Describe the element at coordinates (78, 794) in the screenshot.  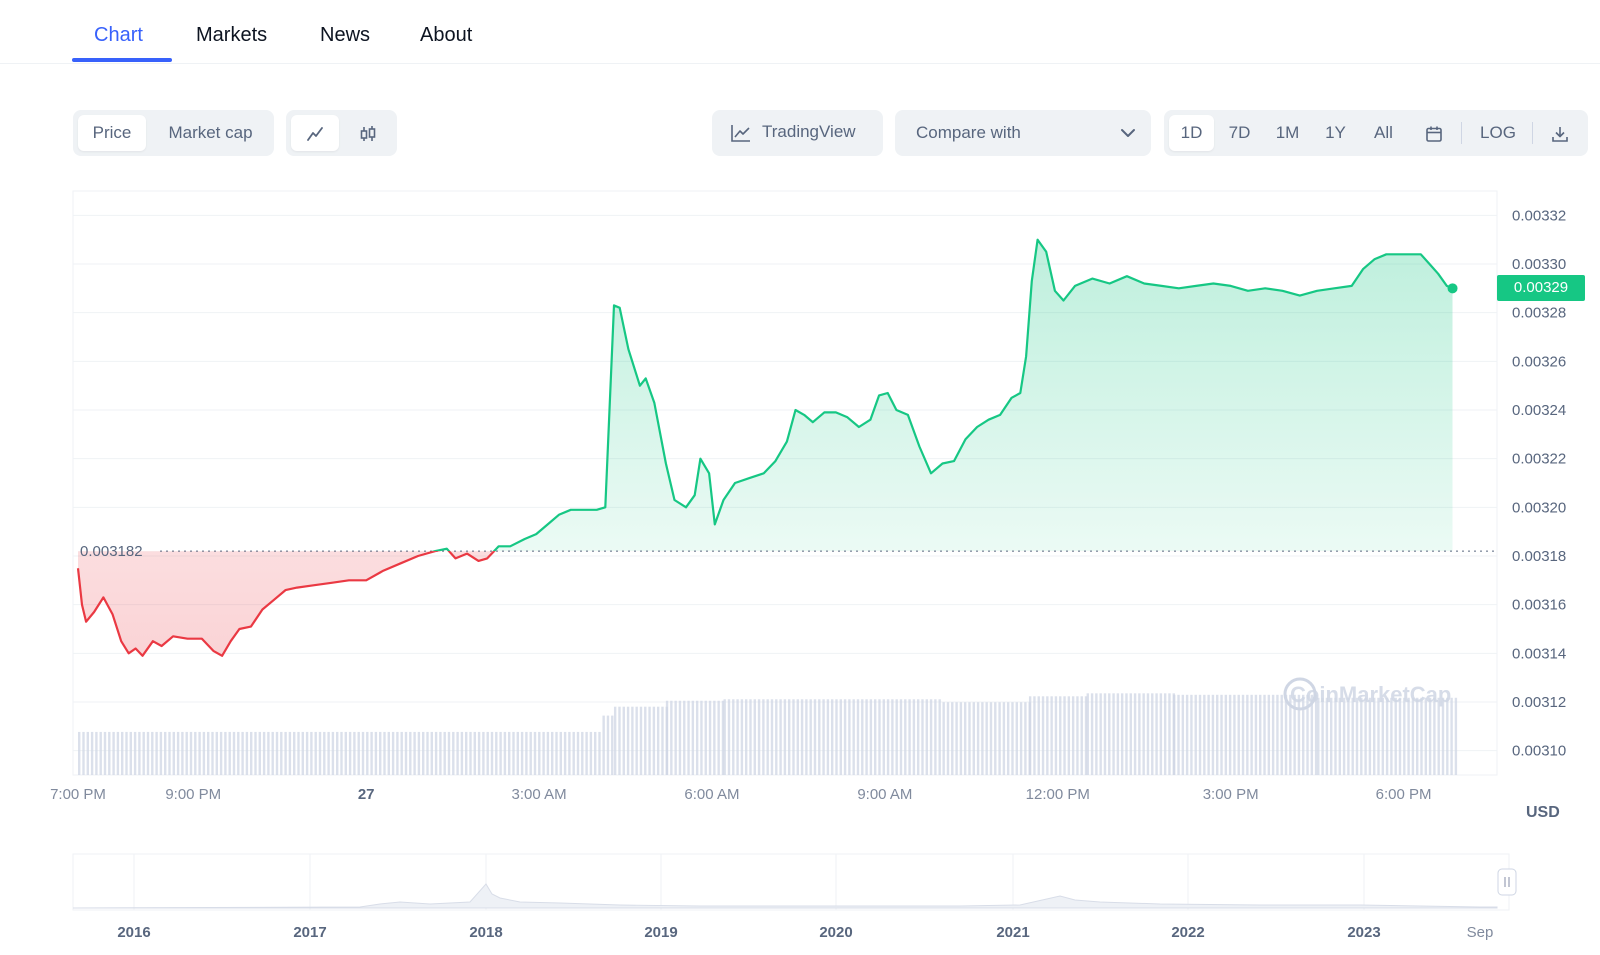
I see `x-tick-label: 7:00 PM` at that location.